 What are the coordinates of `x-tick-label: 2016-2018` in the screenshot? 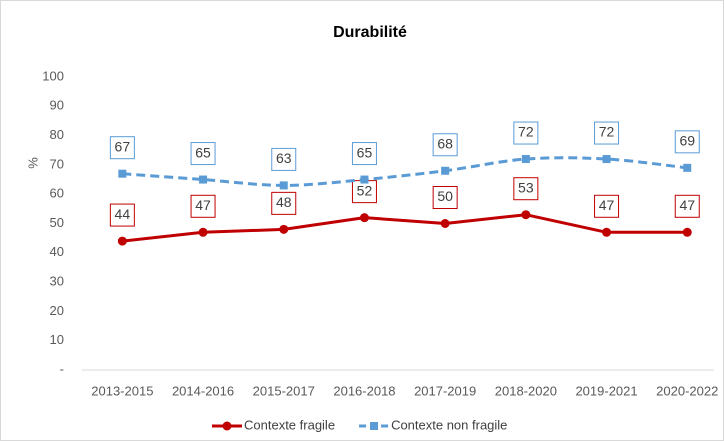 It's located at (364, 390).